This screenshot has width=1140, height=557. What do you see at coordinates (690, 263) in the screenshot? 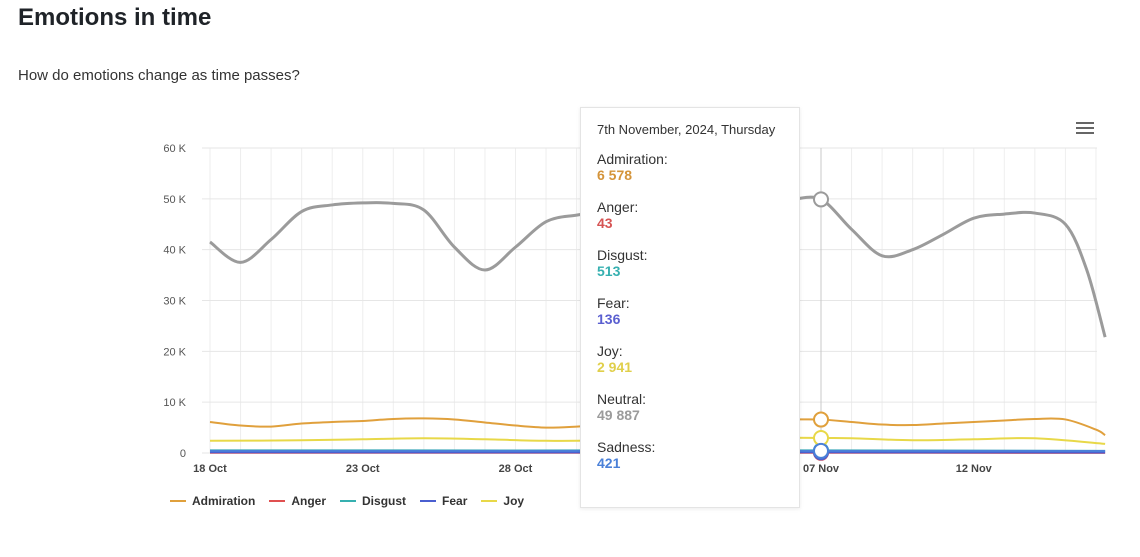
I see `tooltip-item: Disgust: 513` at bounding box center [690, 263].